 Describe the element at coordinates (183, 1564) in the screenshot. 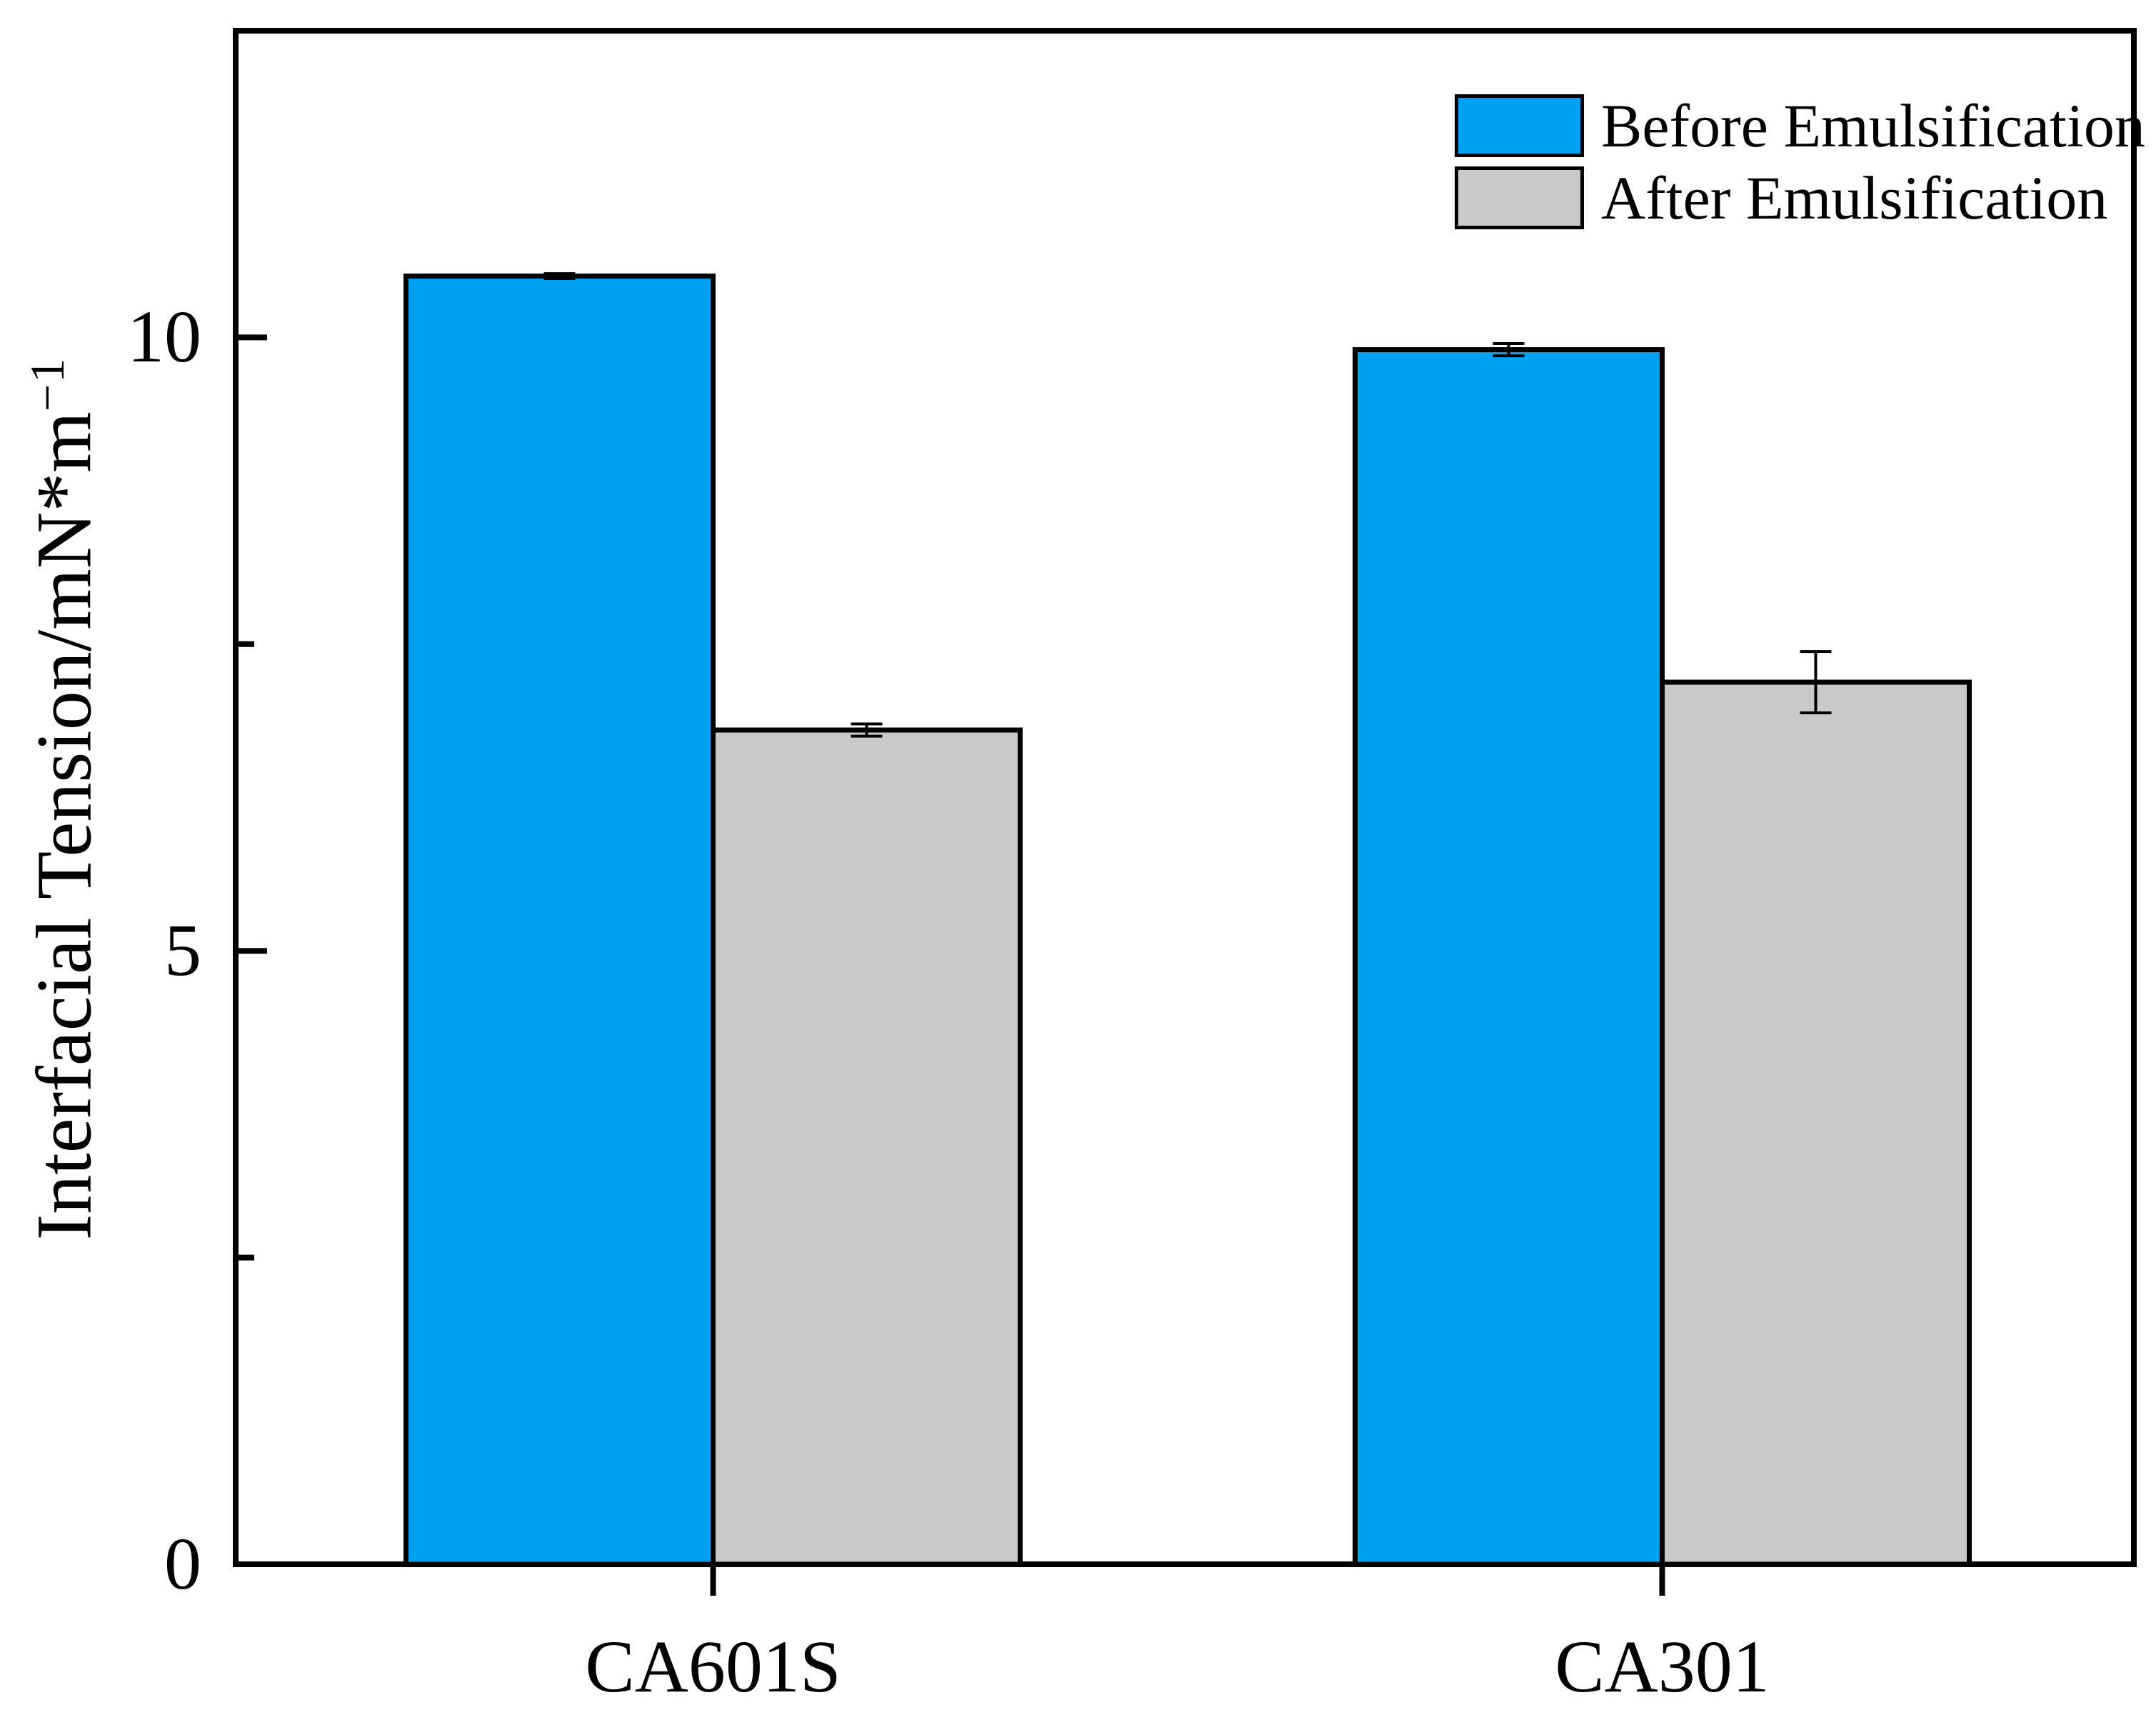

I see `y-tick-label: 0` at that location.